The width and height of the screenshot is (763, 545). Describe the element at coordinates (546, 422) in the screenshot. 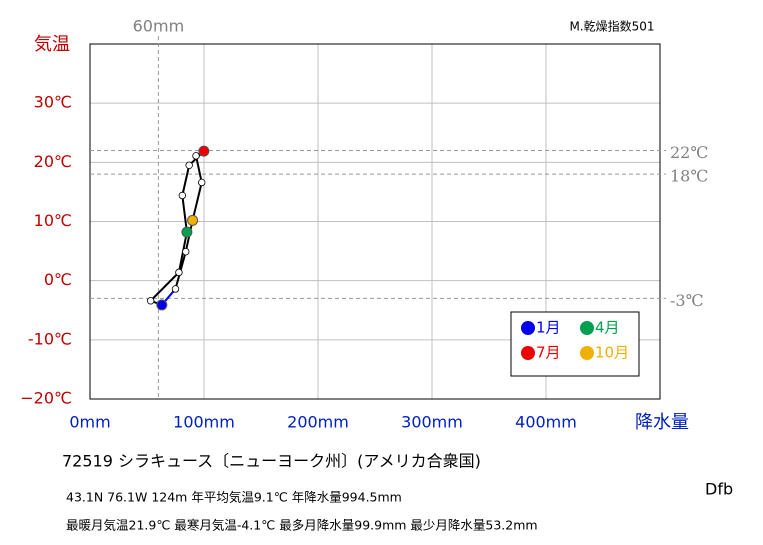

I see `x-tick-label: 400mm` at that location.